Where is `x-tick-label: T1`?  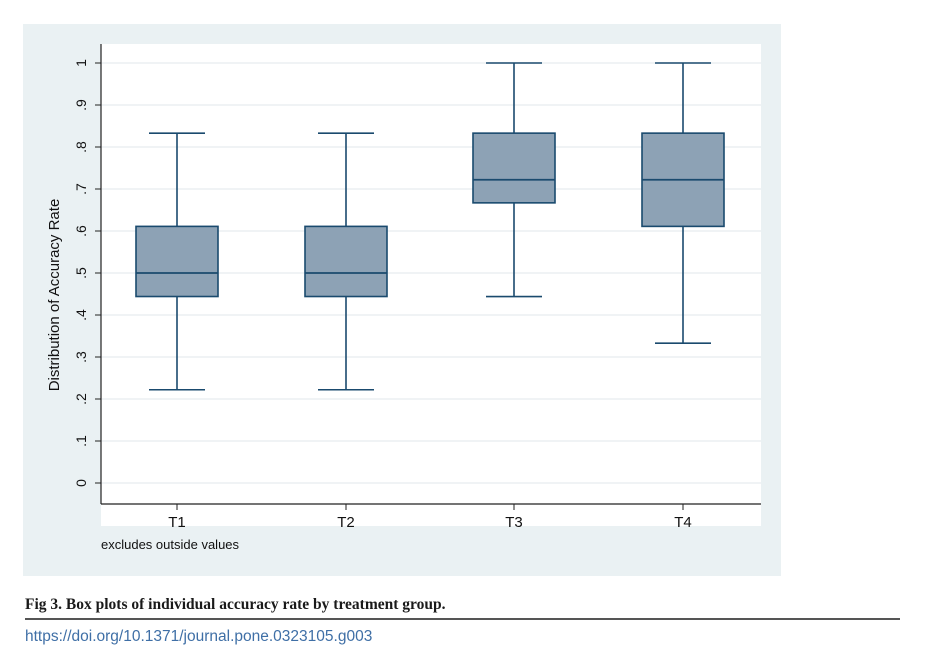 x-tick-label: T1 is located at coordinates (177, 522).